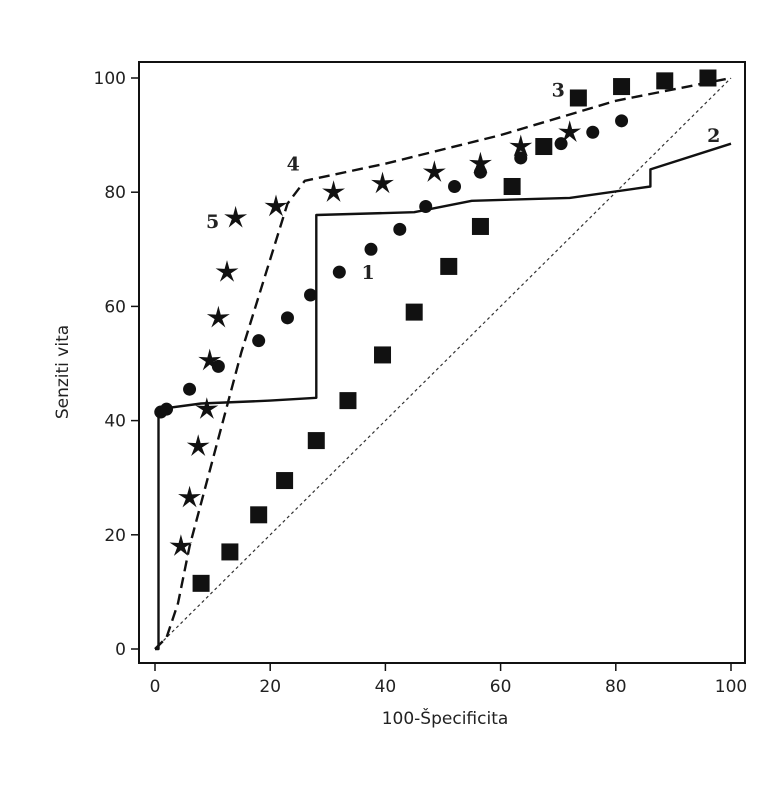 The width and height of the screenshot is (774, 800). I want to click on y-axis-title: Senziti vita, so click(63, 372).